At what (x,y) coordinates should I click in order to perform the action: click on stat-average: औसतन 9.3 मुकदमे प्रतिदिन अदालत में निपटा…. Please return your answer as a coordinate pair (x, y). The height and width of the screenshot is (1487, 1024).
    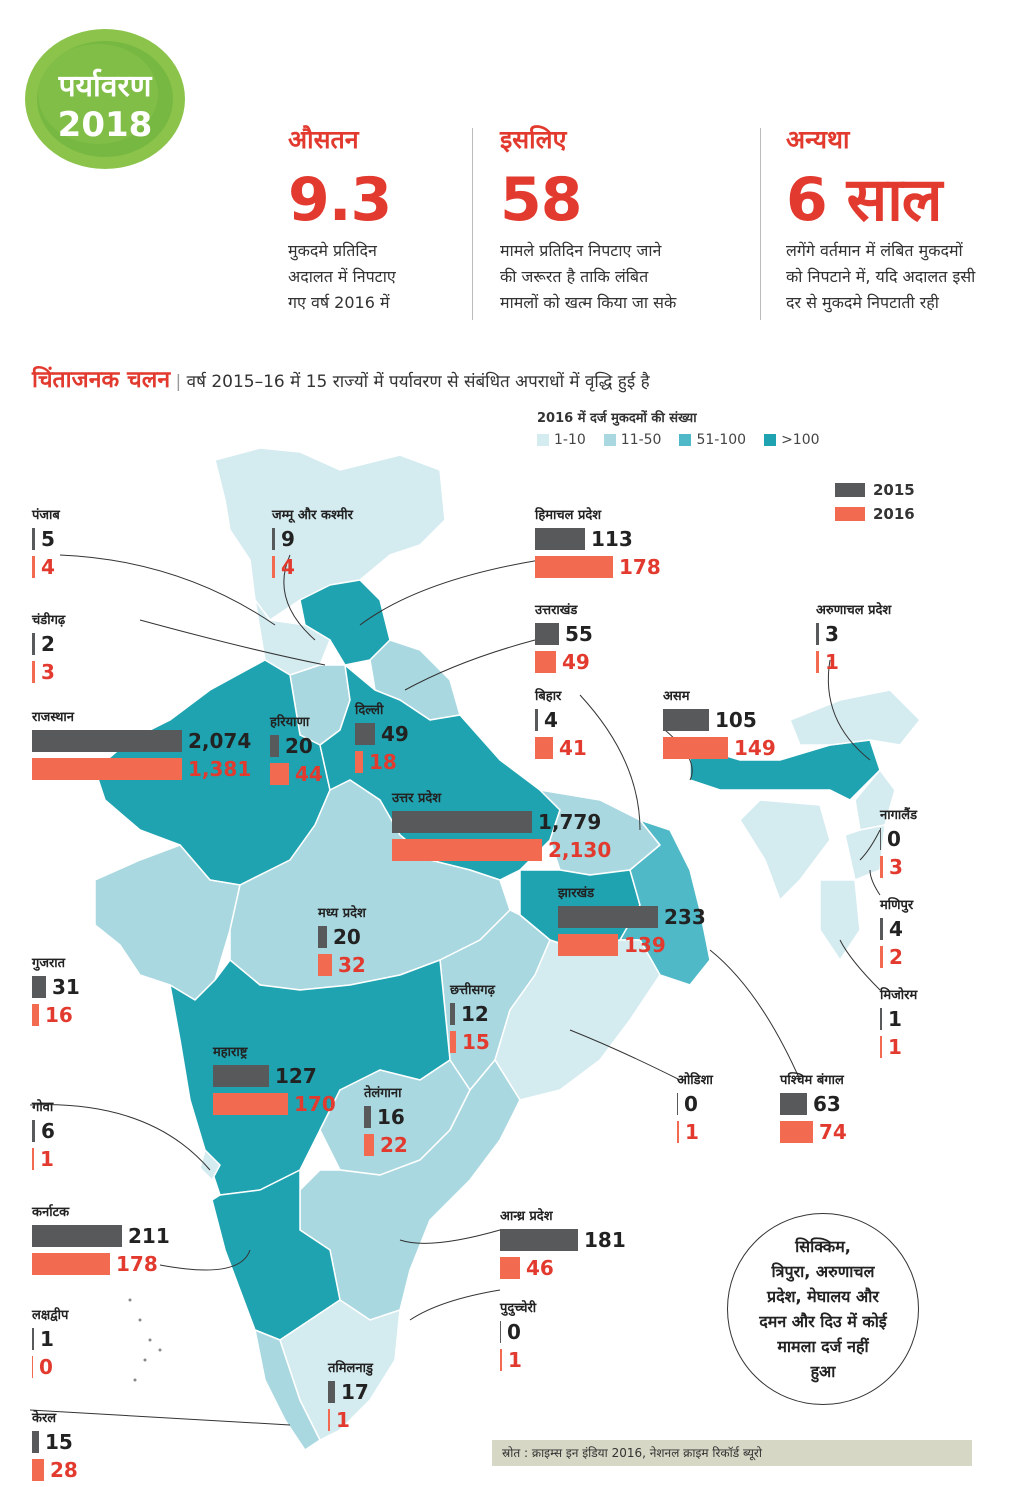
    Looking at the image, I should click on (378, 219).